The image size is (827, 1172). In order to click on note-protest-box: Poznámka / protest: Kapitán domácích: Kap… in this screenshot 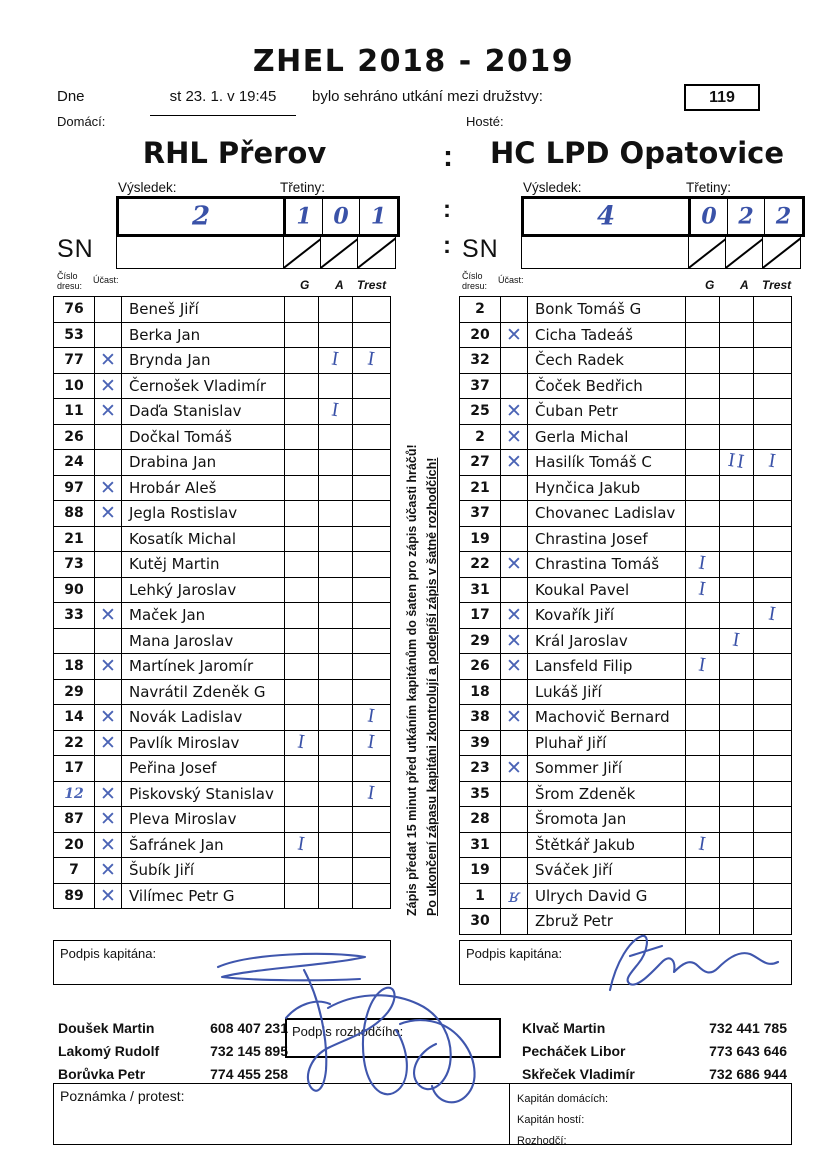, I will do `click(422, 1115)`.